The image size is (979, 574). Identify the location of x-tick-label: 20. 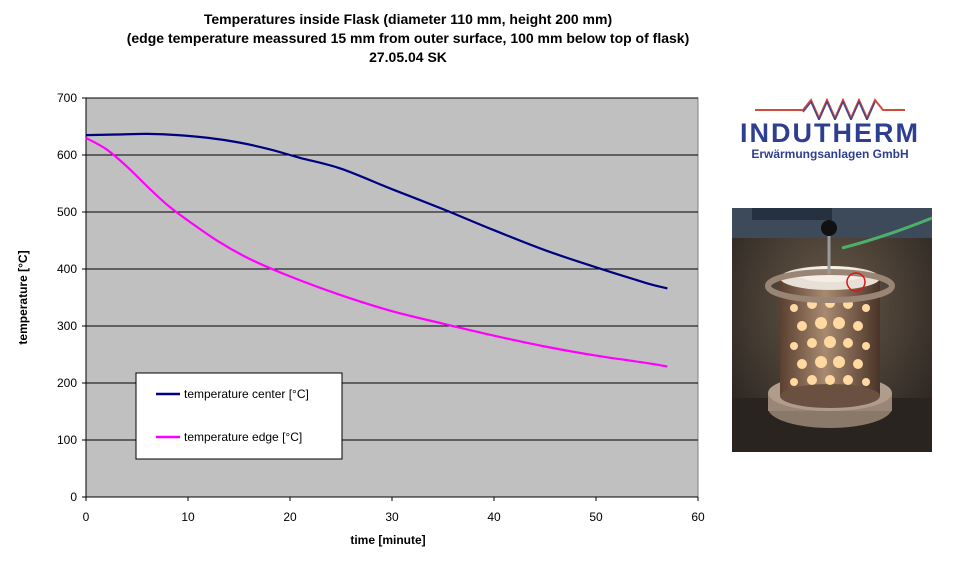
(290, 517).